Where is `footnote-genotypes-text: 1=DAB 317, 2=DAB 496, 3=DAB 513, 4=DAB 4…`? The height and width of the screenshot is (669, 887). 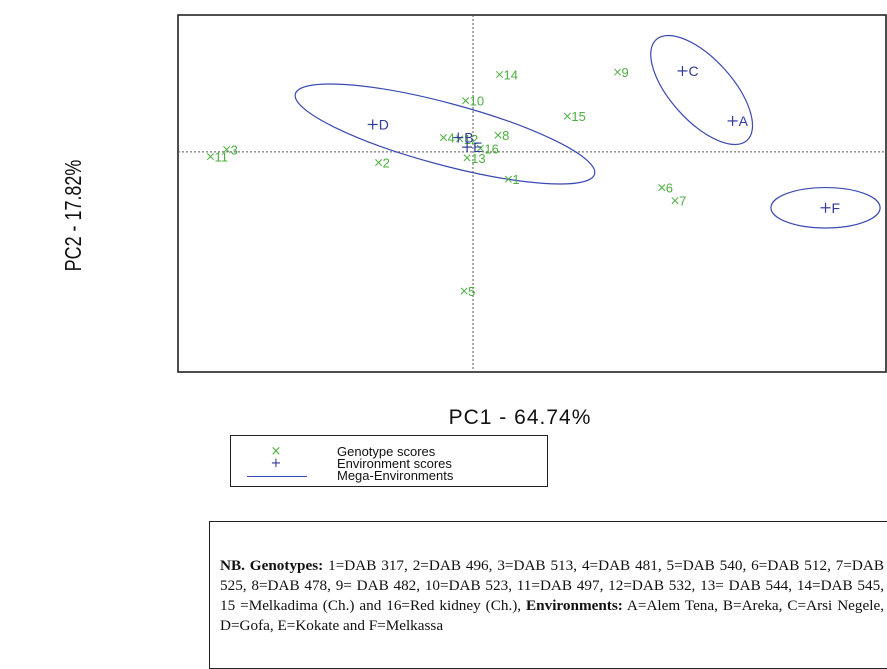 footnote-genotypes-text: 1=DAB 317, 2=DAB 496, 3=DAB 513, 4=DAB 4… is located at coordinates (552, 585).